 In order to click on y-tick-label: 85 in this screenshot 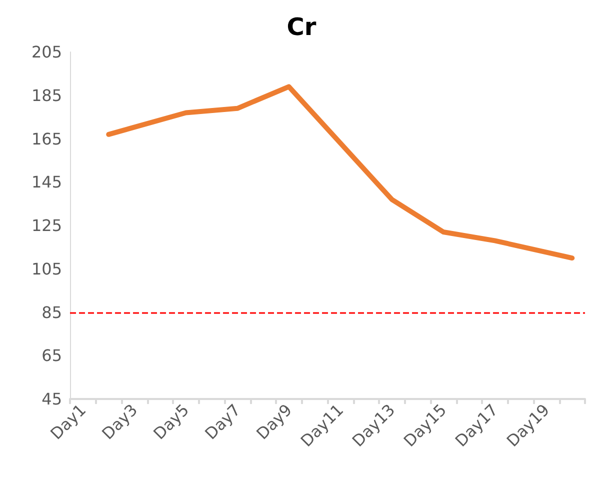, I will do `click(52, 312)`.